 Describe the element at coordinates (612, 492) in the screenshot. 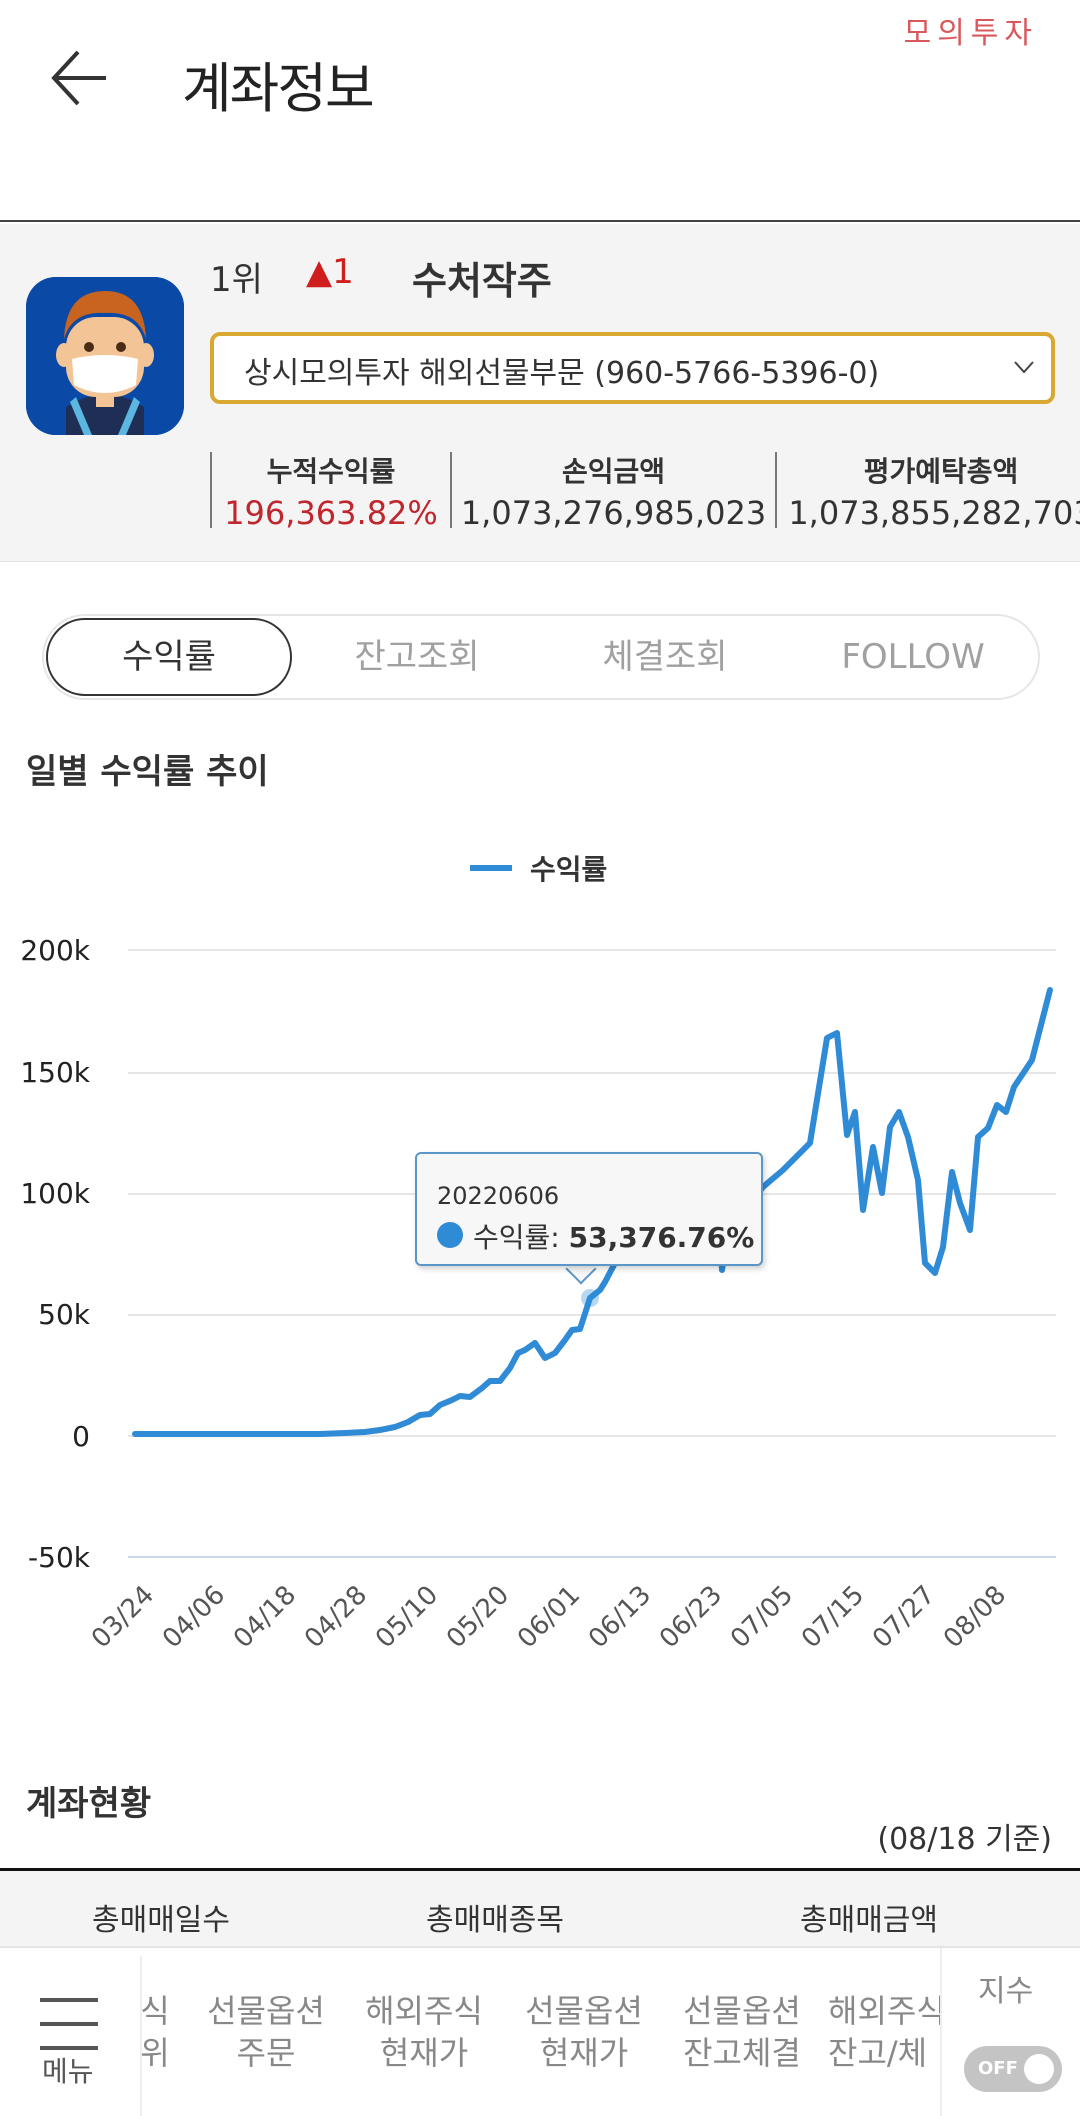

I see `metric-profit-amount: 손익금액 1,073,276,985,023` at that location.